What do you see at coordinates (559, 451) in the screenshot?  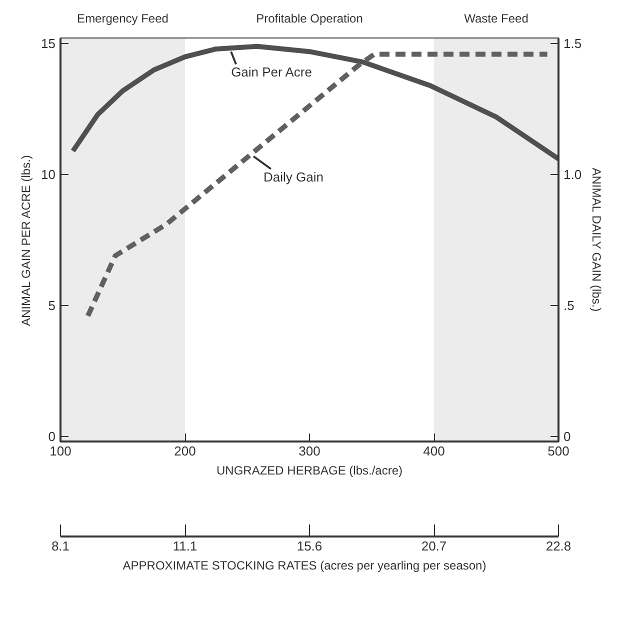 I see `x-tick-label: 500` at bounding box center [559, 451].